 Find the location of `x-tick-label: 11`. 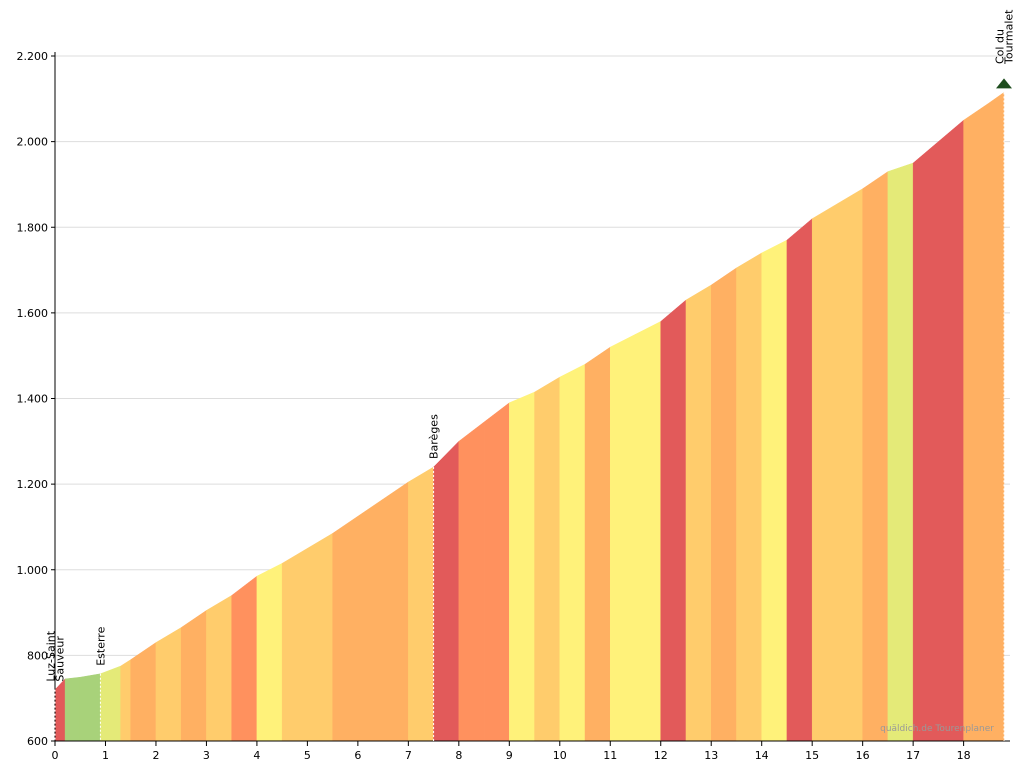

x-tick-label: 11 is located at coordinates (610, 755).